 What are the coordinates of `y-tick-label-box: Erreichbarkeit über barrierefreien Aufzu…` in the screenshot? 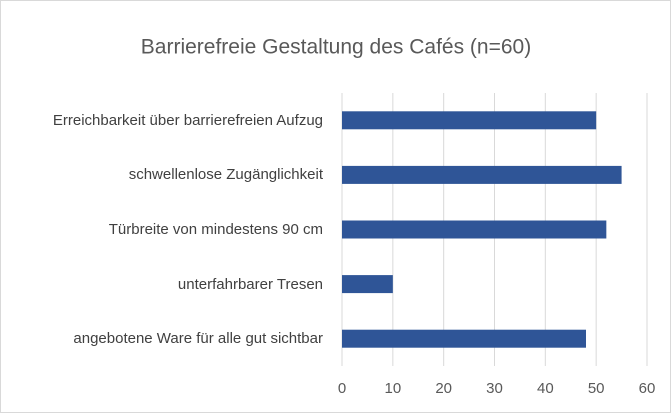 It's located at (188, 120).